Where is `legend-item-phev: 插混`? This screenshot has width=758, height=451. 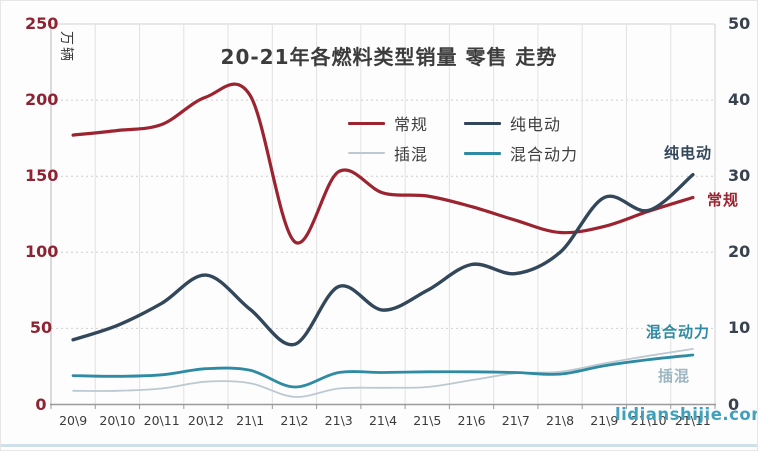
legend-item-phev: 插混 is located at coordinates (388, 153).